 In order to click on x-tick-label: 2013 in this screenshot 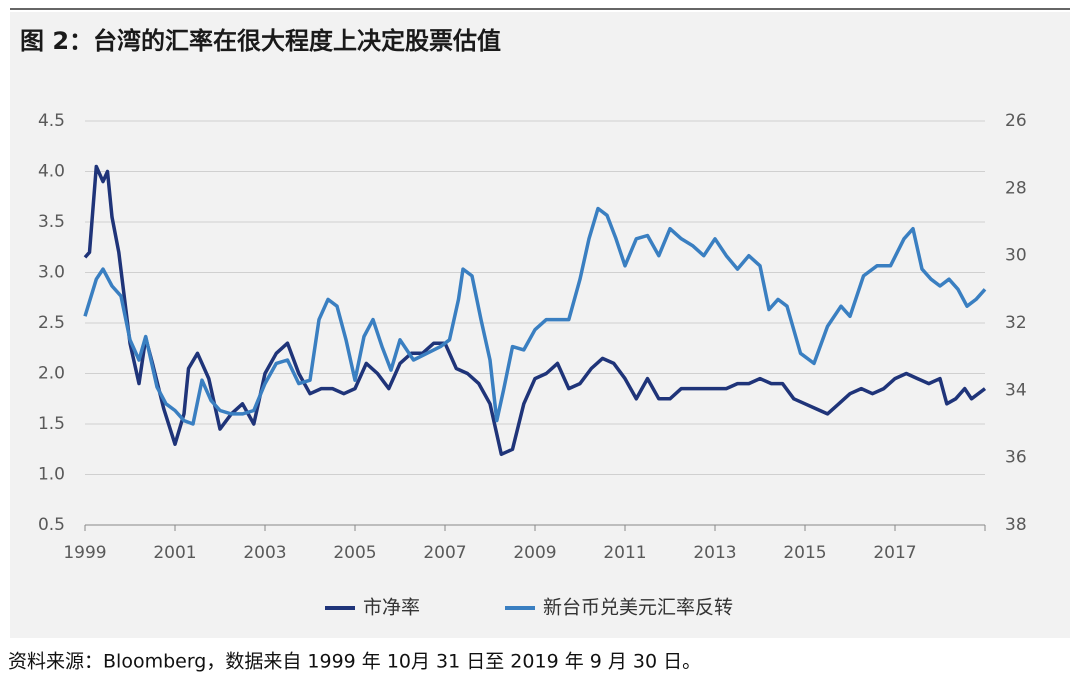, I will do `click(714, 553)`.